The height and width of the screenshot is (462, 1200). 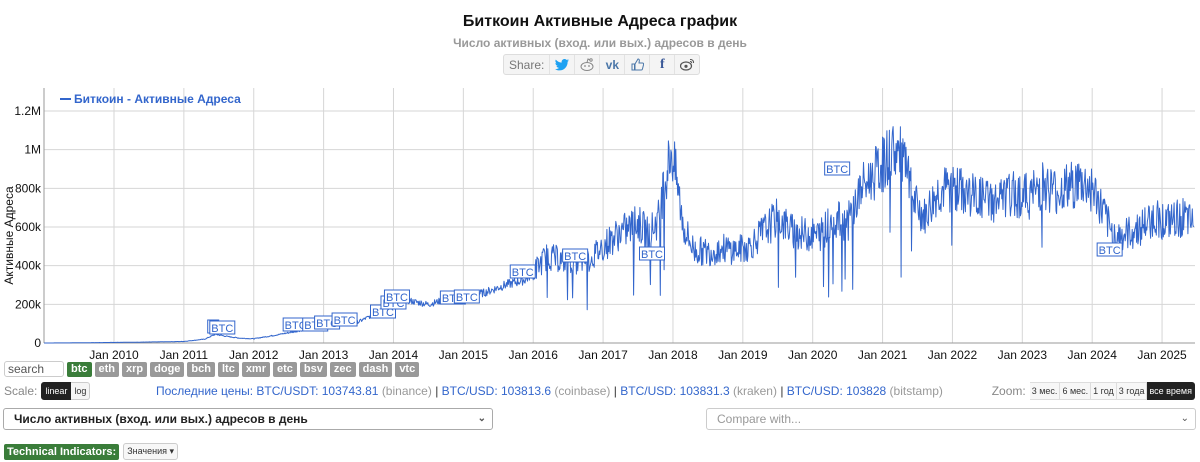 I want to click on indicators-dropdown-label: Значения, so click(x=147, y=451).